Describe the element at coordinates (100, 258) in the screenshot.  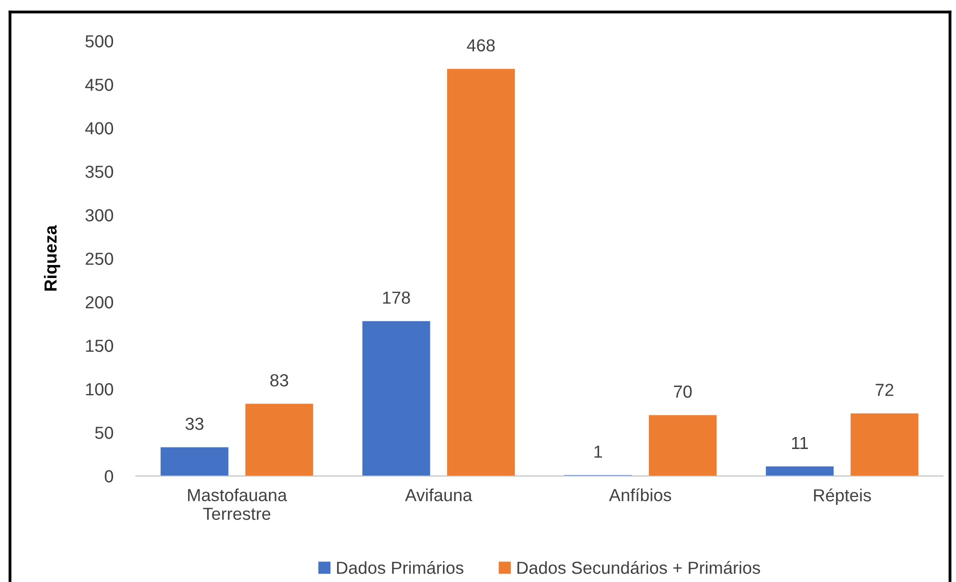
I see `y-tick-label: 250` at that location.